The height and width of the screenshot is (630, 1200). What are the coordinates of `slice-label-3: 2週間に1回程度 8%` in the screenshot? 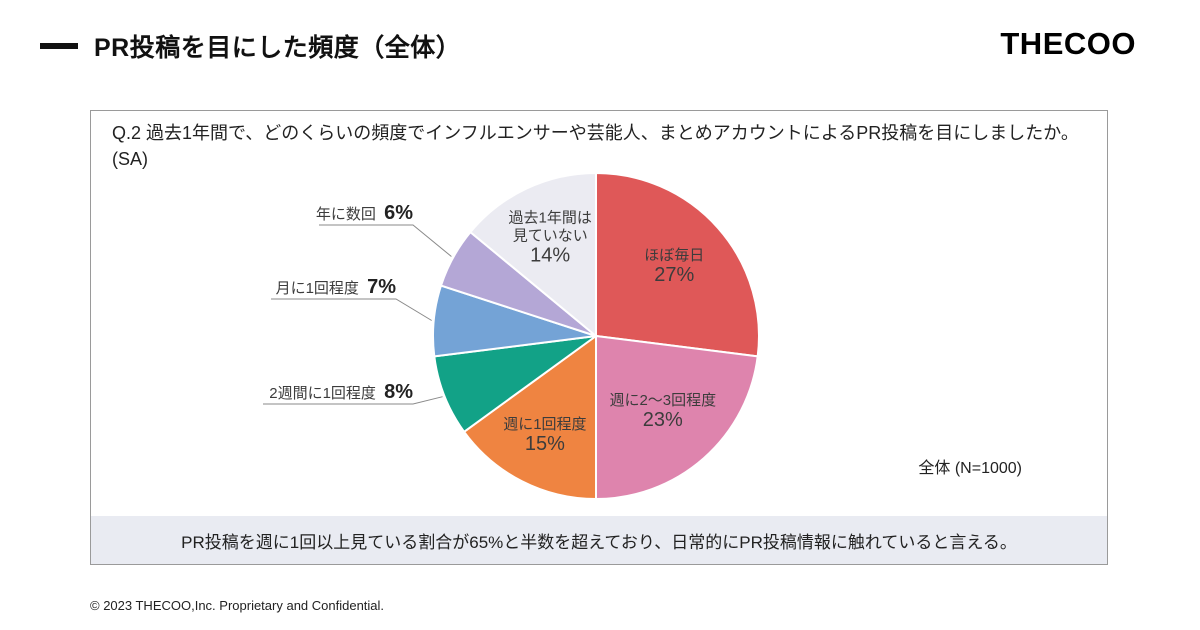 It's located at (341, 392).